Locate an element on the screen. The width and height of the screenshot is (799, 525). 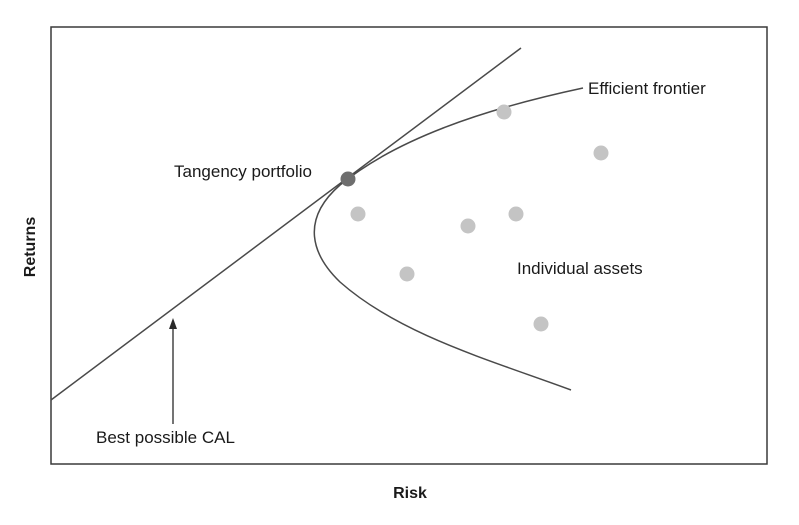
cal-arrow-head is located at coordinates (173, 323).